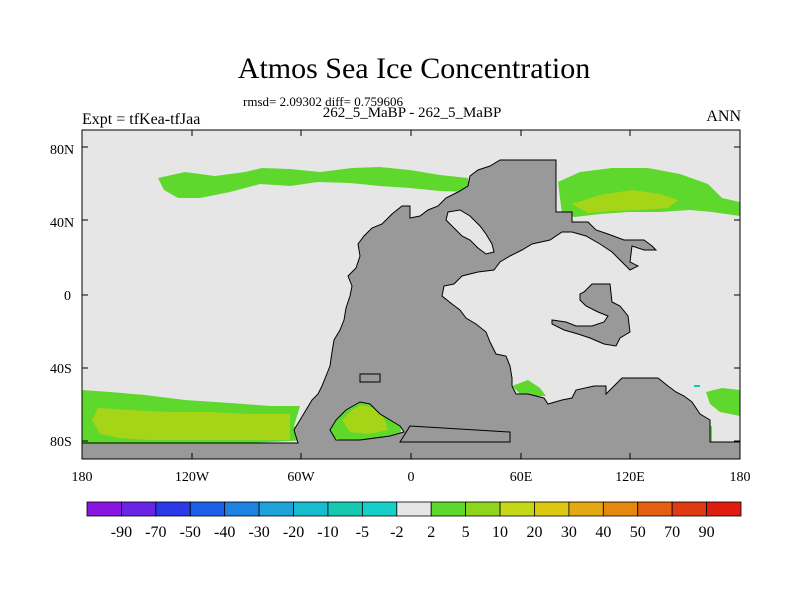 This screenshot has height=600, width=800. What do you see at coordinates (625, 201) in the screenshot?
I see `ice-contour-north-atlantic-inner` at bounding box center [625, 201].